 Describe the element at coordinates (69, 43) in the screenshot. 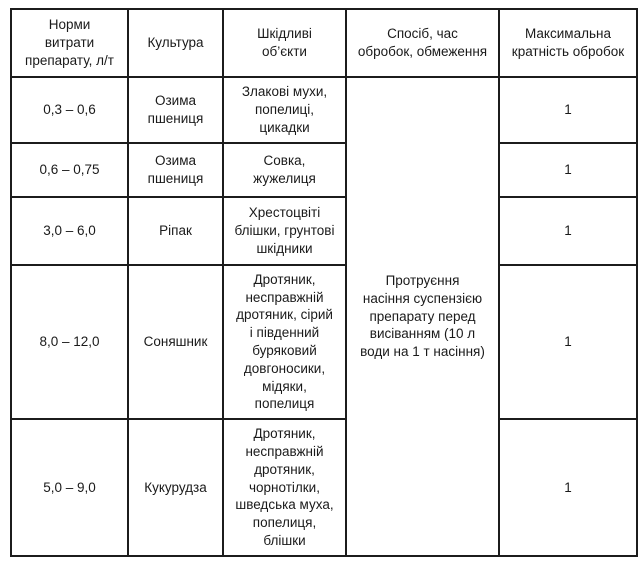

I see `header-rate: Норми витрати препарату, л/т` at that location.